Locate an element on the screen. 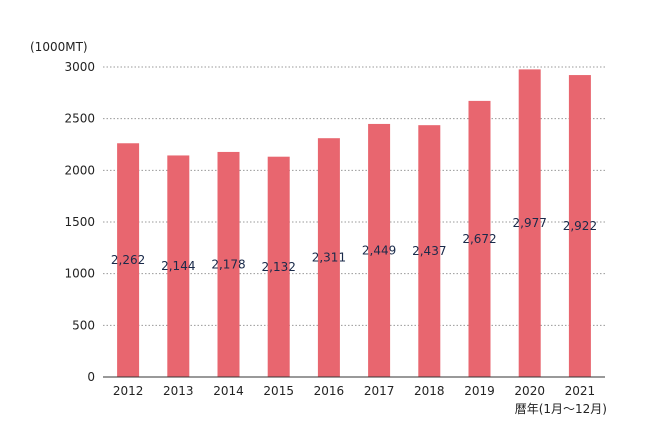 The width and height of the screenshot is (650, 440). y-tick-label: 3000 is located at coordinates (79, 67).